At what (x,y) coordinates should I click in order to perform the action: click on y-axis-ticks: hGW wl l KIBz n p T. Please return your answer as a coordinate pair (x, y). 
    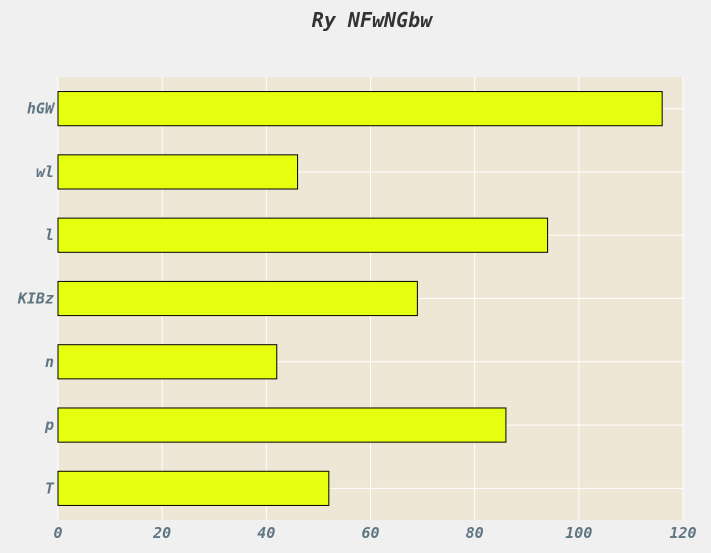
    Looking at the image, I should click on (36, 299).